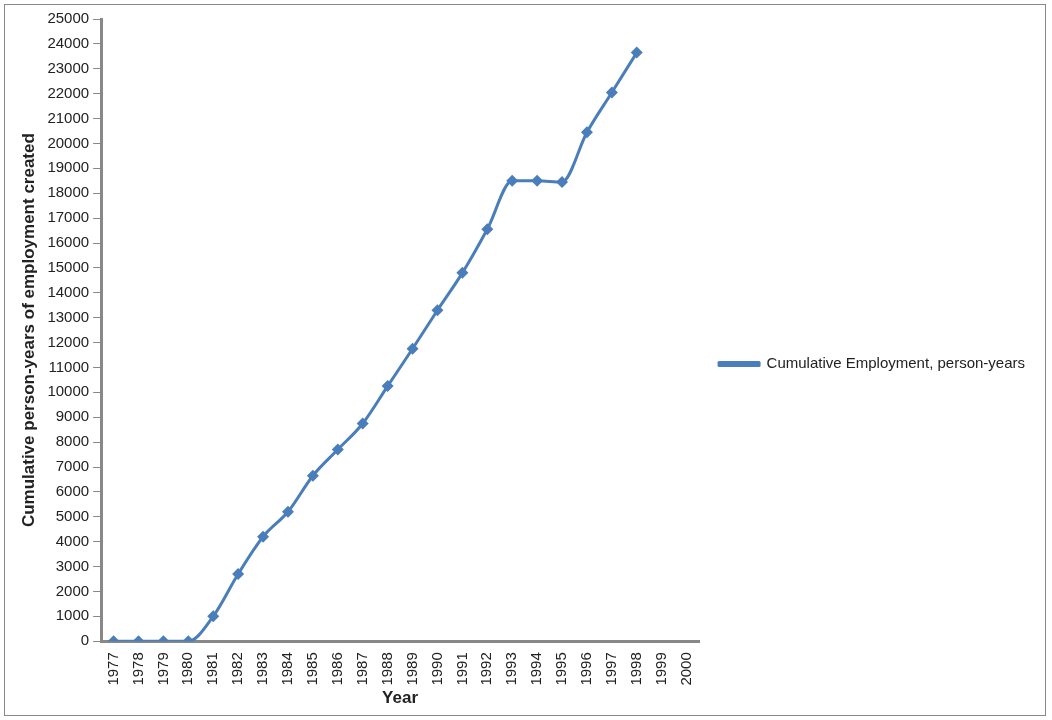 Image resolution: width=1052 pixels, height=720 pixels. What do you see at coordinates (586, 669) in the screenshot?
I see `x-tick-label: 1996` at bounding box center [586, 669].